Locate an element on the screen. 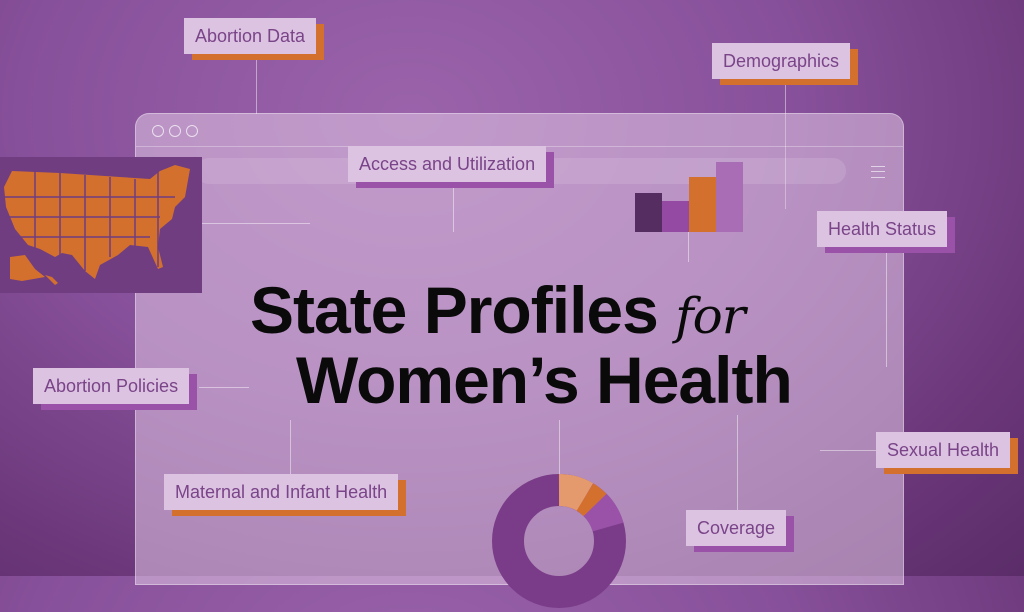  label-abortion-data: Abortion Data is located at coordinates (250, 36).